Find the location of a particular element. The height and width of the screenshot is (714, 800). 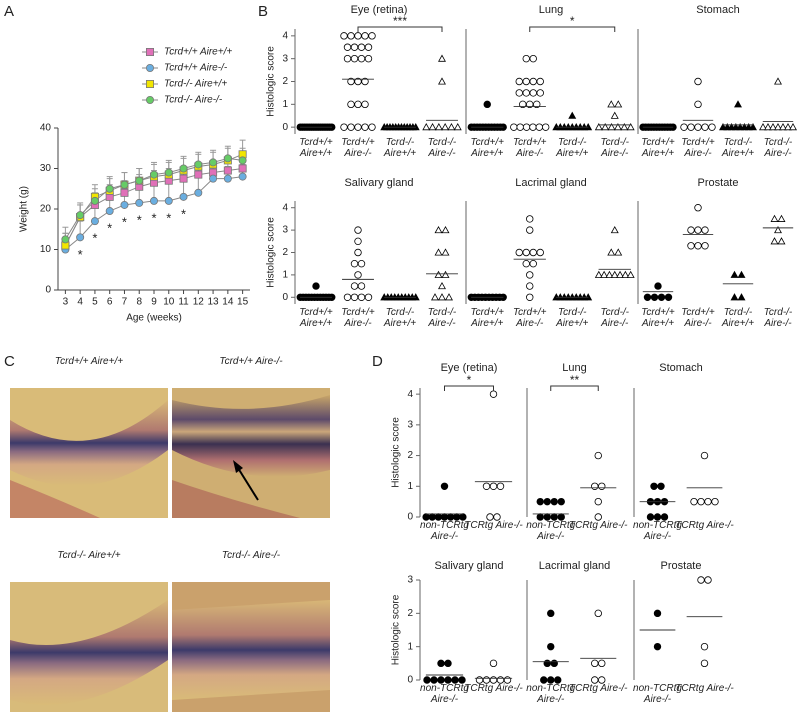

category-label-box: Tcrd+/+ Aire+/+ is located at coordinates (487, 148).